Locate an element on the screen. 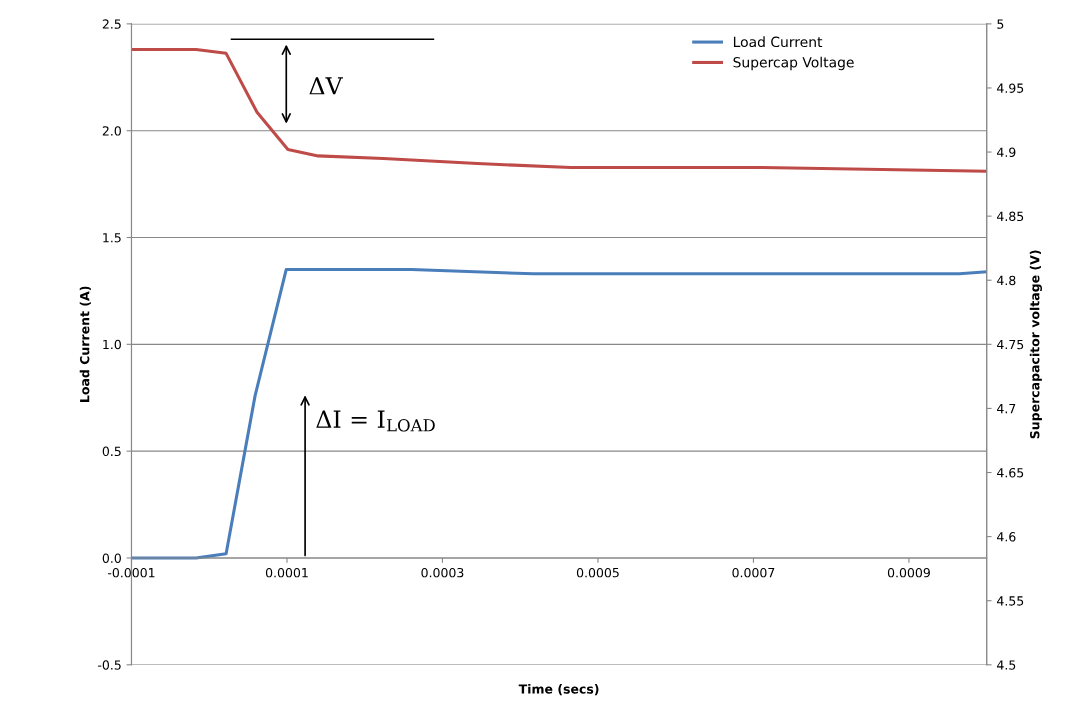 The height and width of the screenshot is (702, 1069). legend-label: Supercap Voltage is located at coordinates (793, 63).